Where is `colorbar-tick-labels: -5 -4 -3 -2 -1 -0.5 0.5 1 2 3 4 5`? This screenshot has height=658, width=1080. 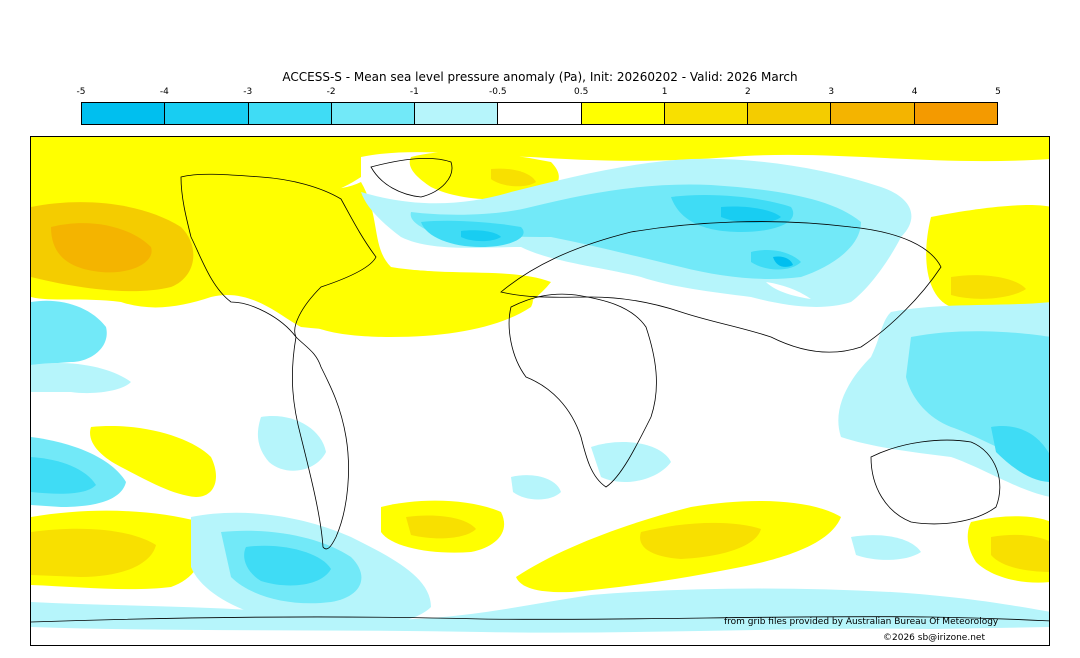
colorbar-tick-labels: -5 -4 -3 -2 -1 -0.5 0.5 1 2 3 4 5 is located at coordinates (539, 93).